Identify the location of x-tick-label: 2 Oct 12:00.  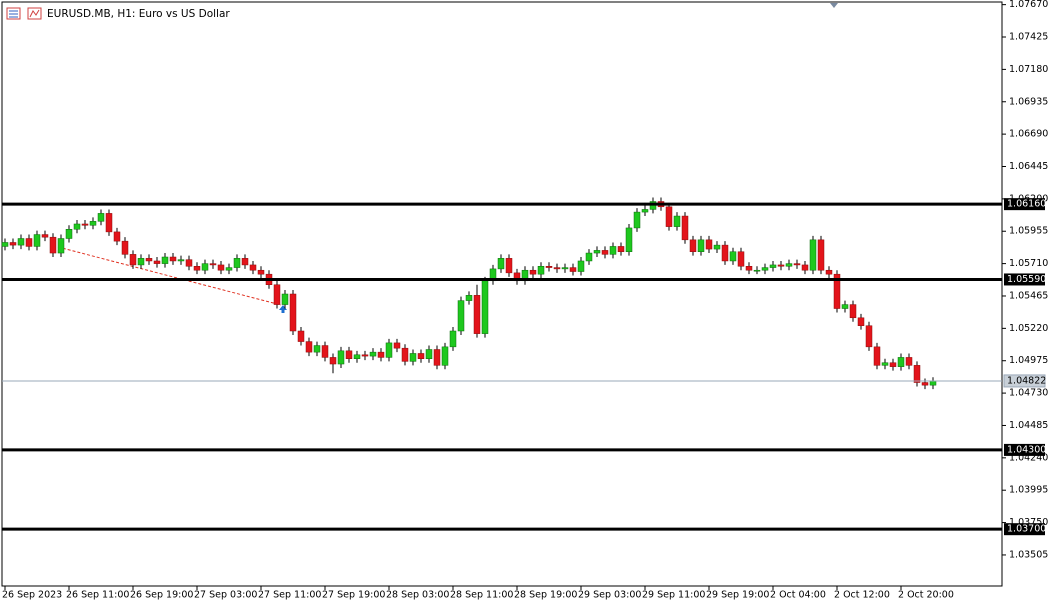
(862, 595).